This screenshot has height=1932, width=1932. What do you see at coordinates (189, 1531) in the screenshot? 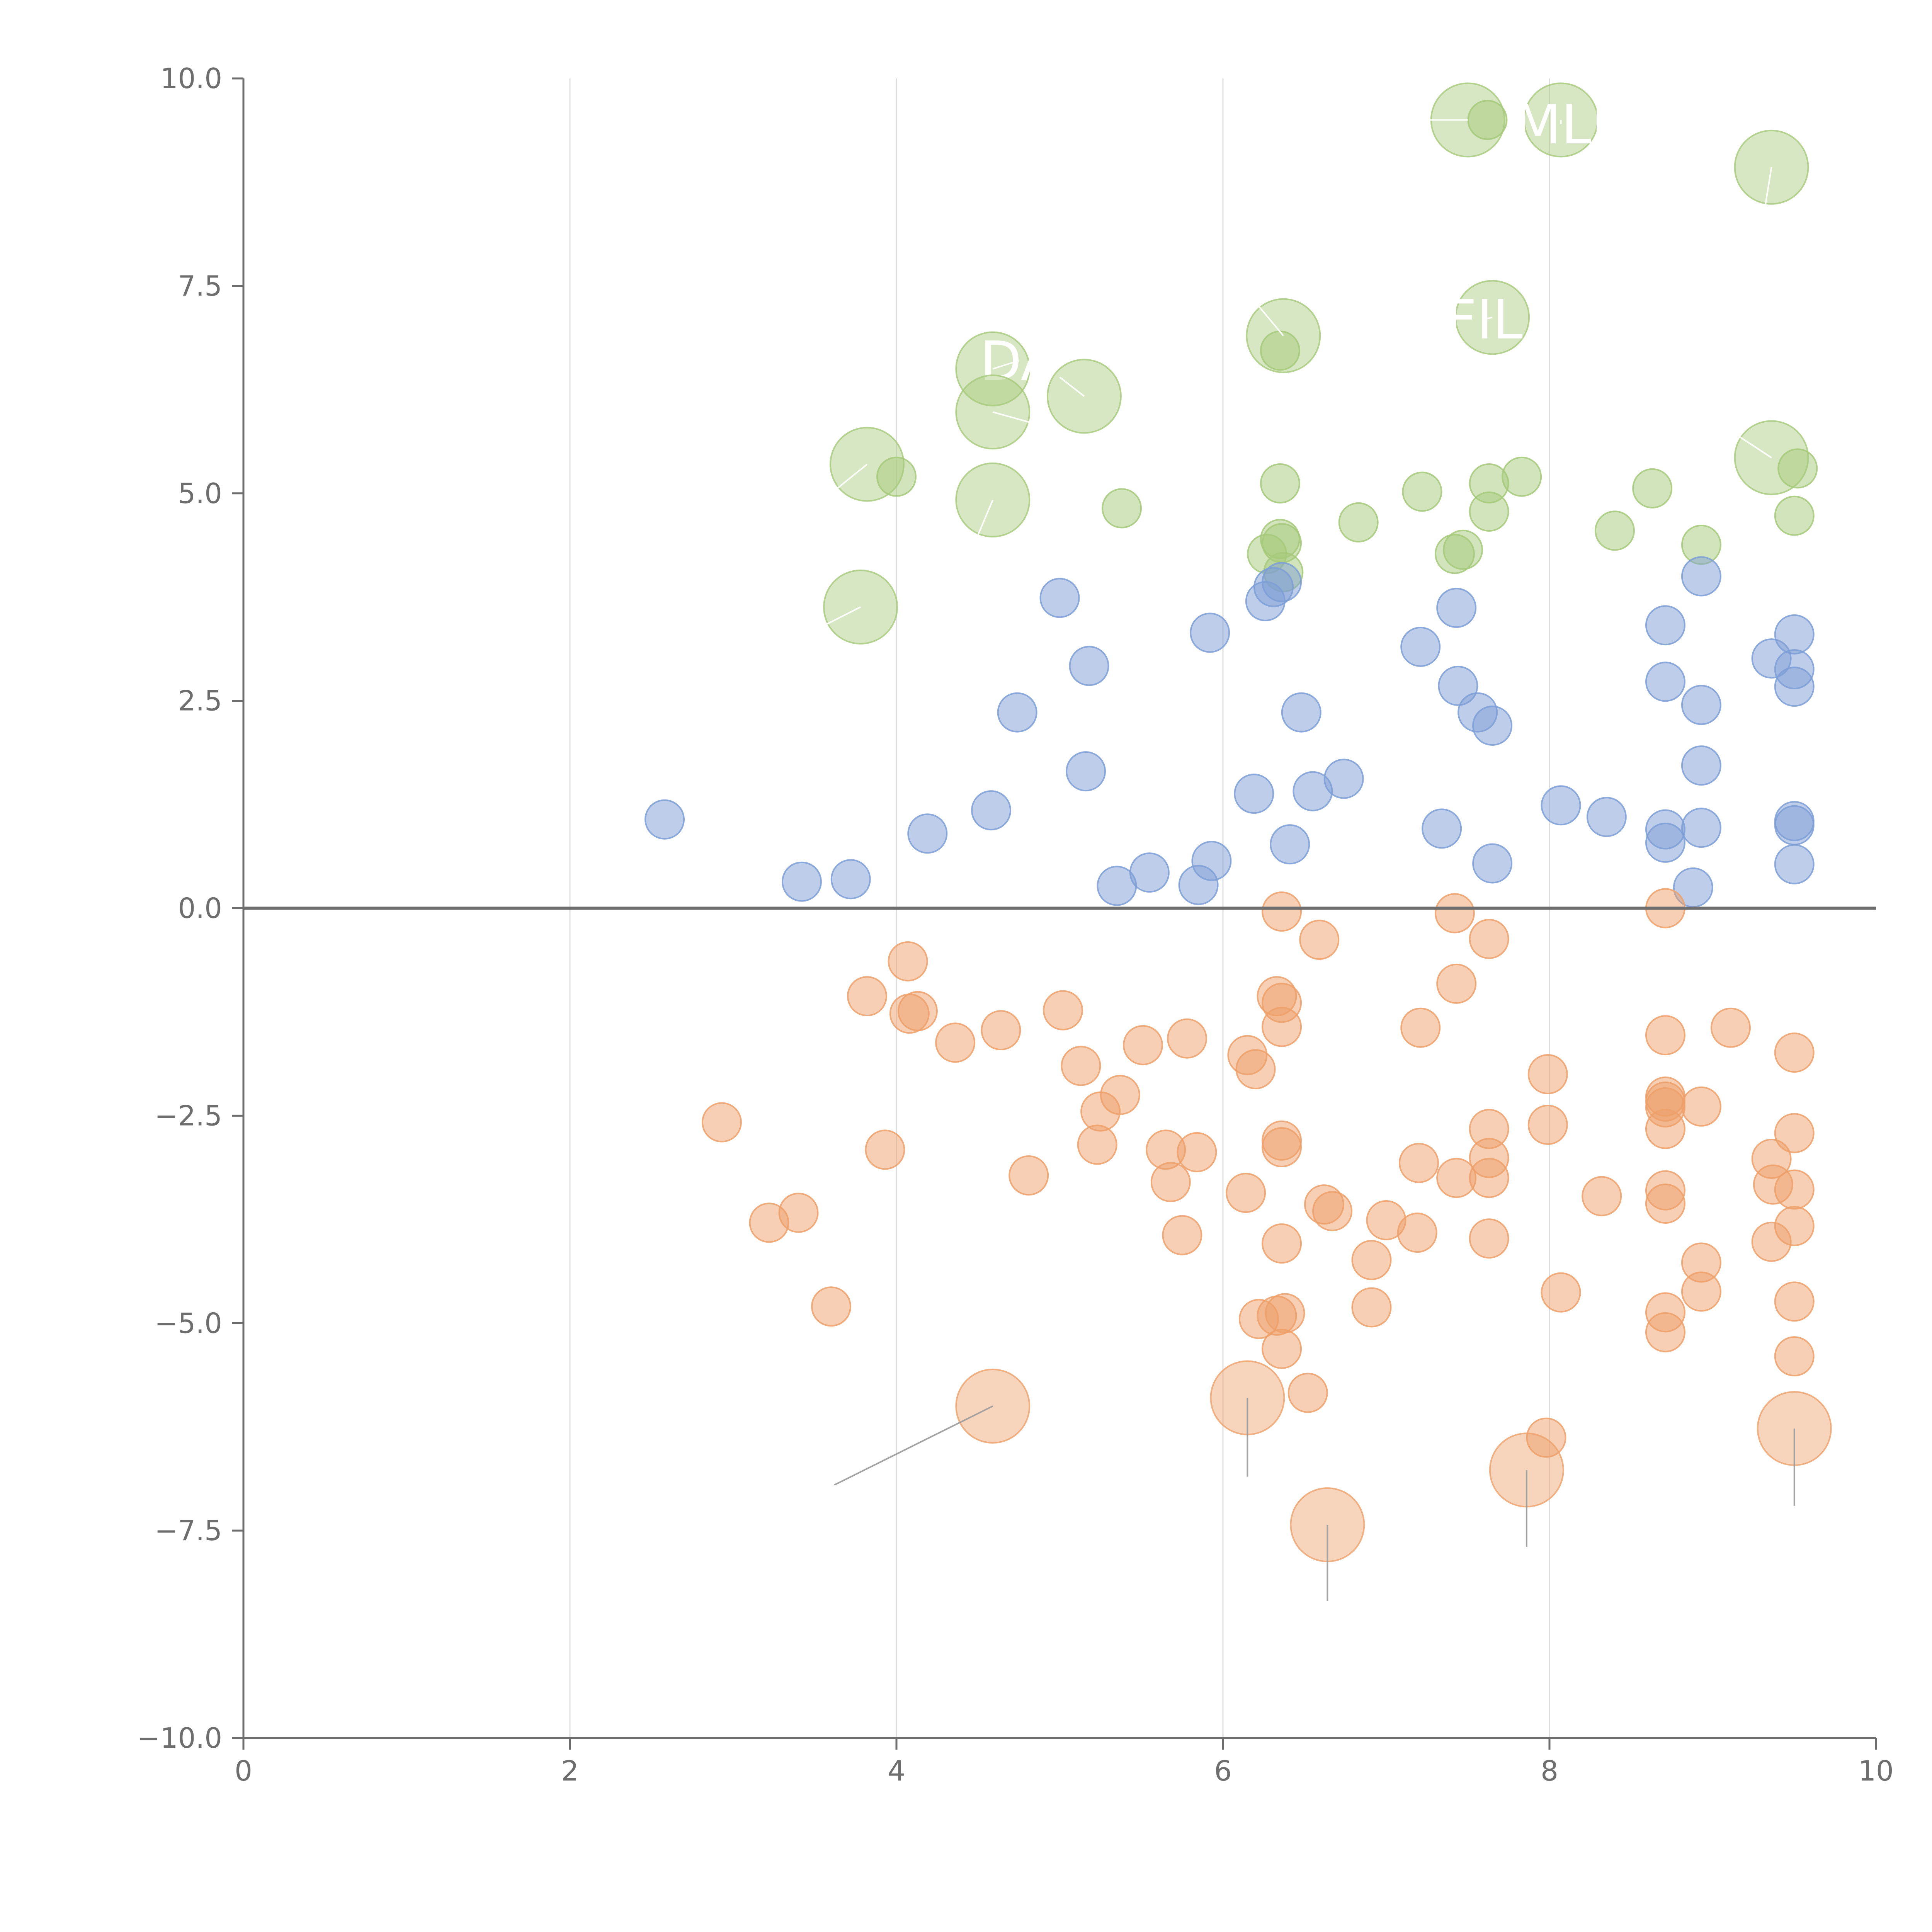
I see `y-tick-label: −7.5` at bounding box center [189, 1531].